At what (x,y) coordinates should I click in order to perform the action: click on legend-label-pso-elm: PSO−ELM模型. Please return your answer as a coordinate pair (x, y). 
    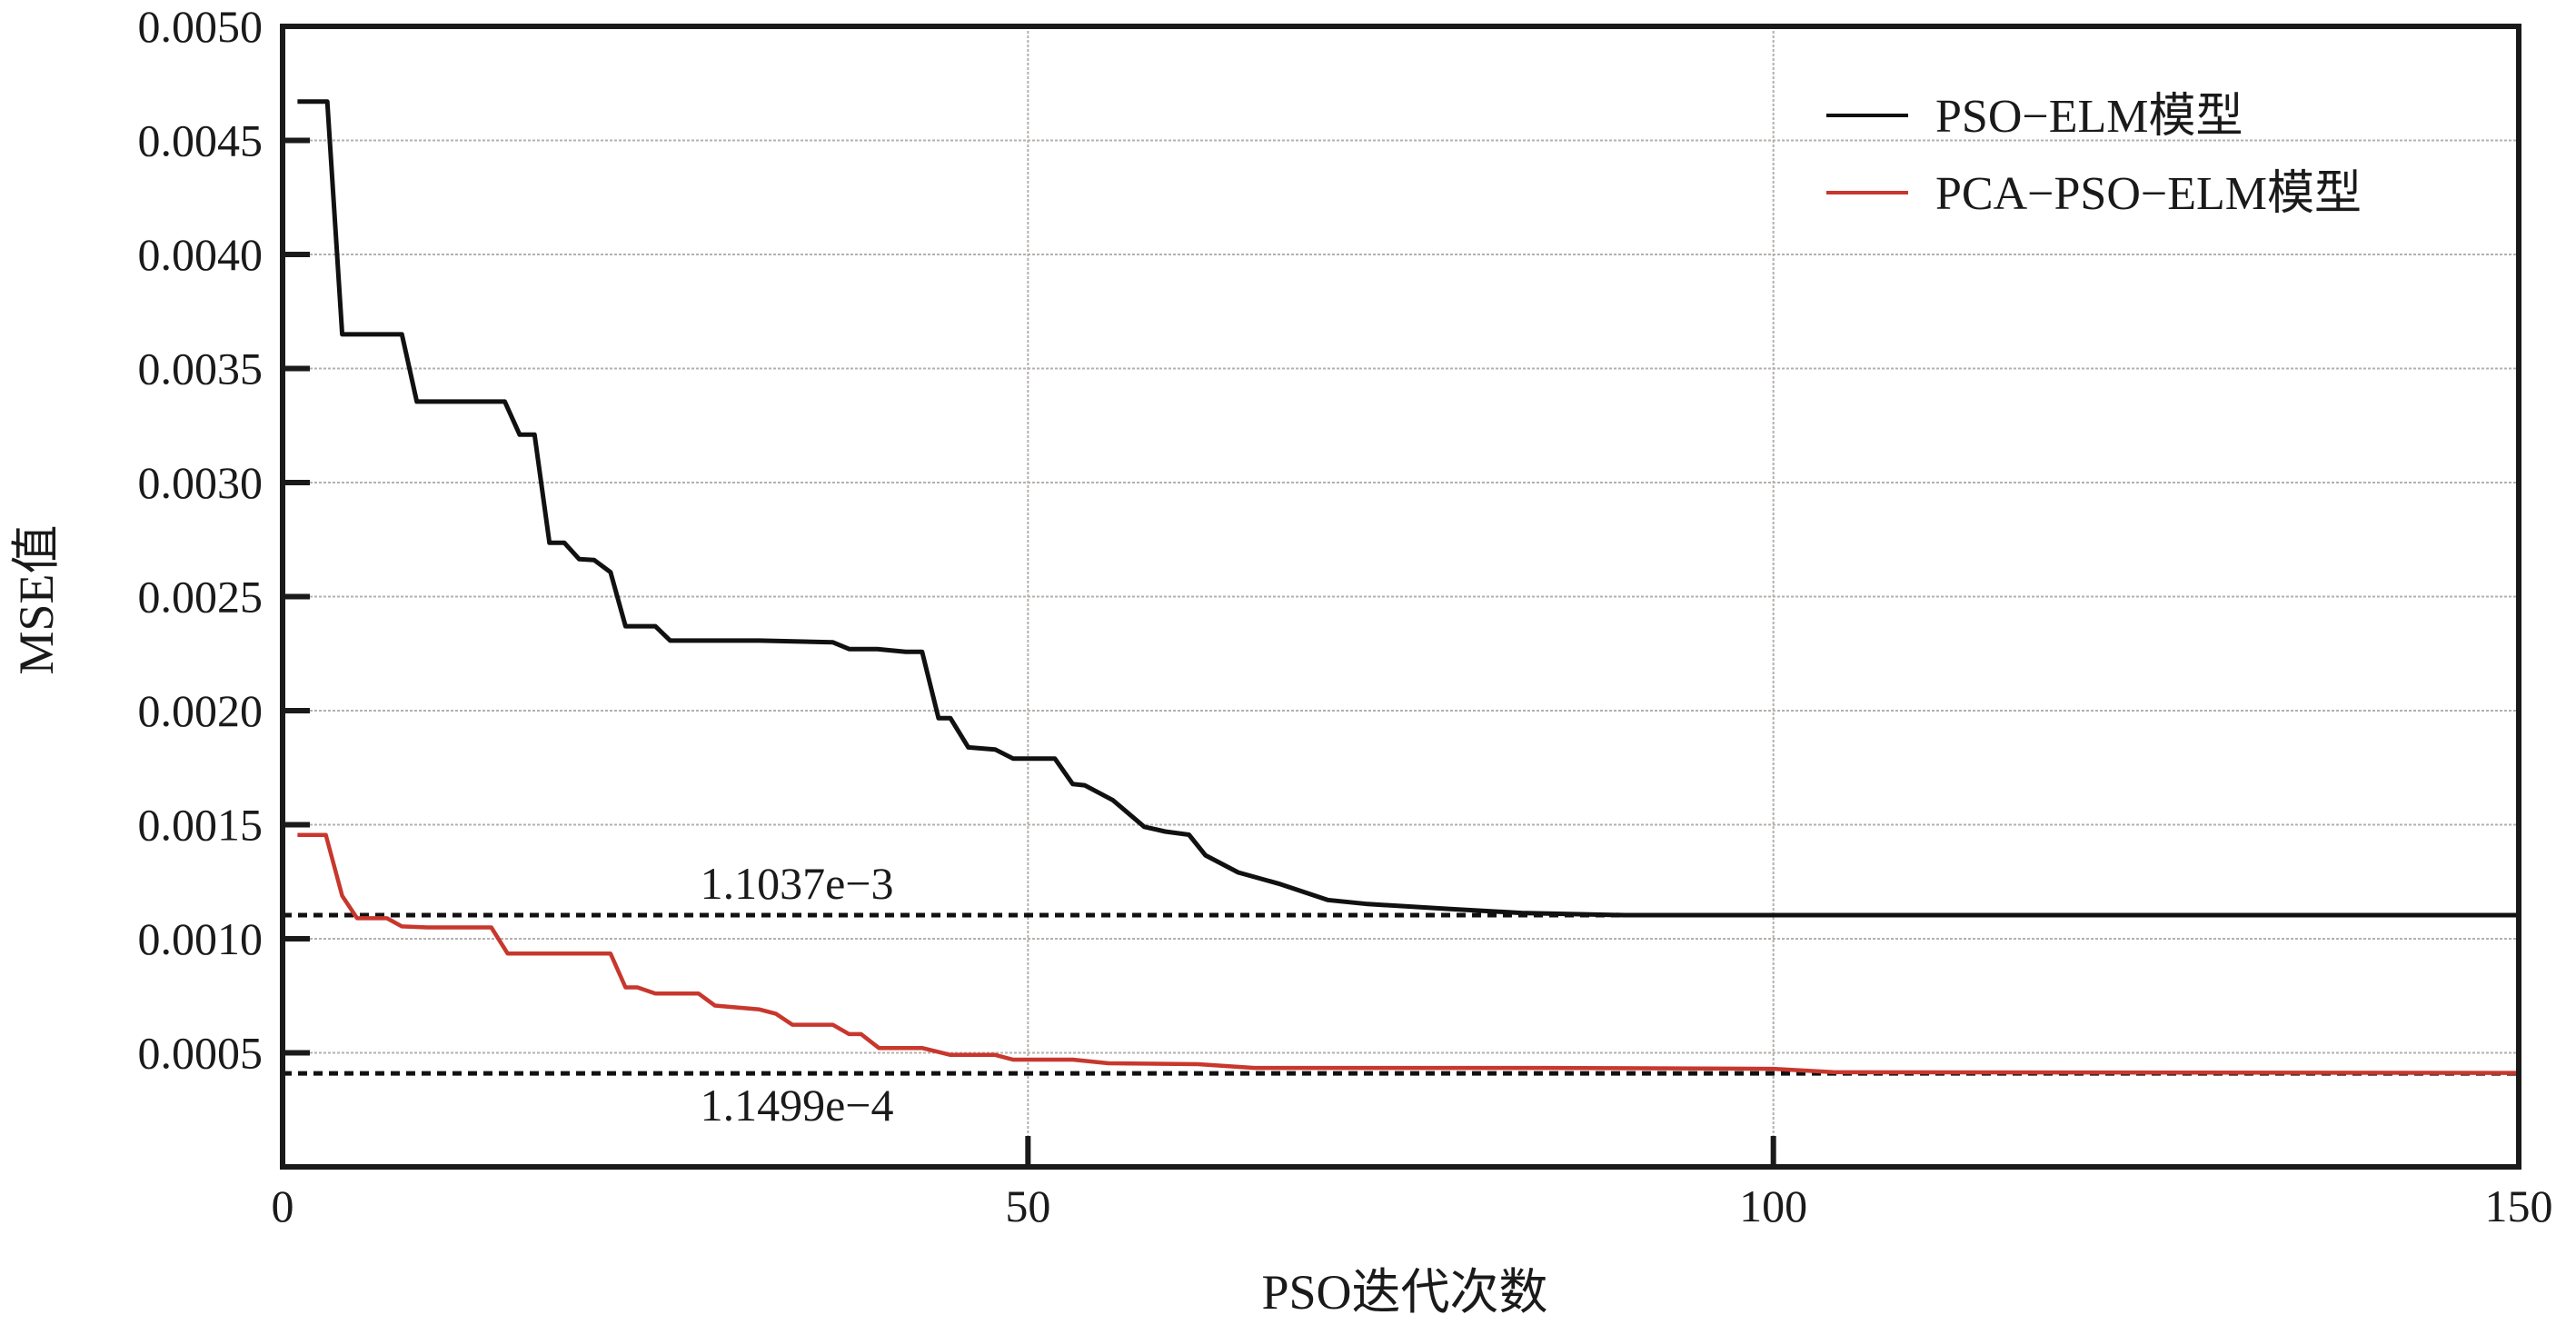
    Looking at the image, I should click on (2089, 117).